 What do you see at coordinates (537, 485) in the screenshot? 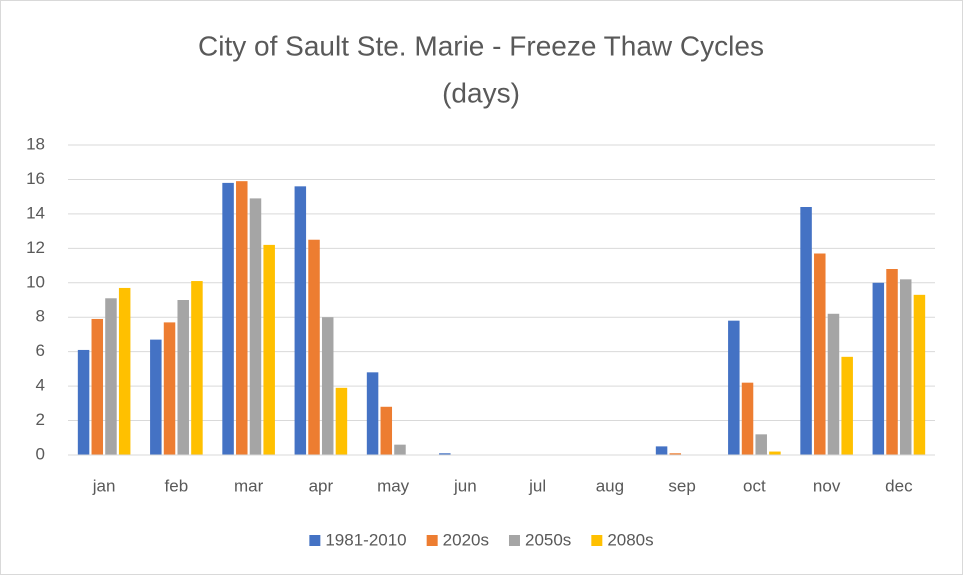
I see `x-tick-label: jul` at bounding box center [537, 485].